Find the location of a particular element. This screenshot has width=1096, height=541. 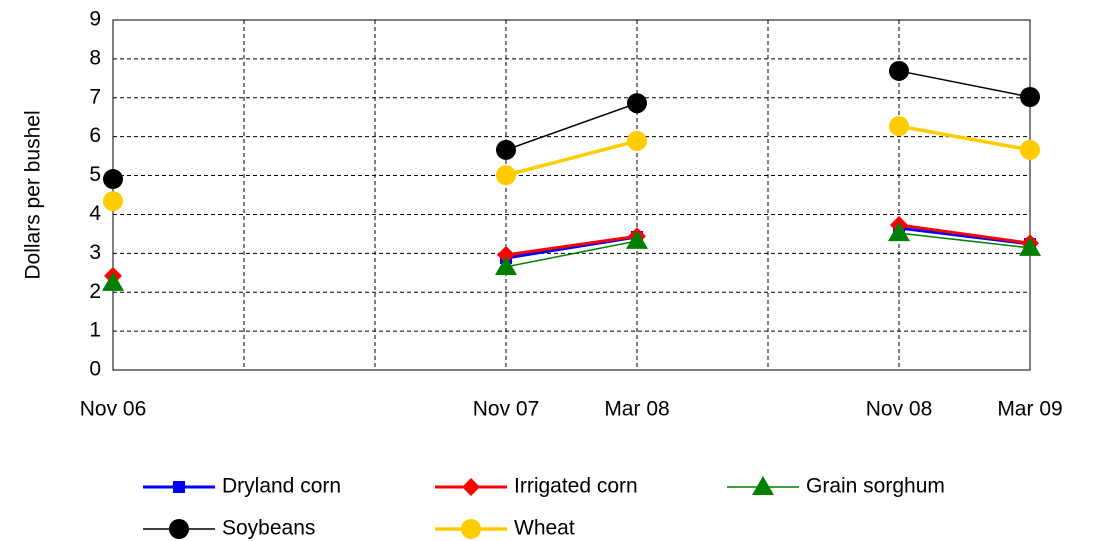

legend-label: Grain sorghum is located at coordinates (875, 486).